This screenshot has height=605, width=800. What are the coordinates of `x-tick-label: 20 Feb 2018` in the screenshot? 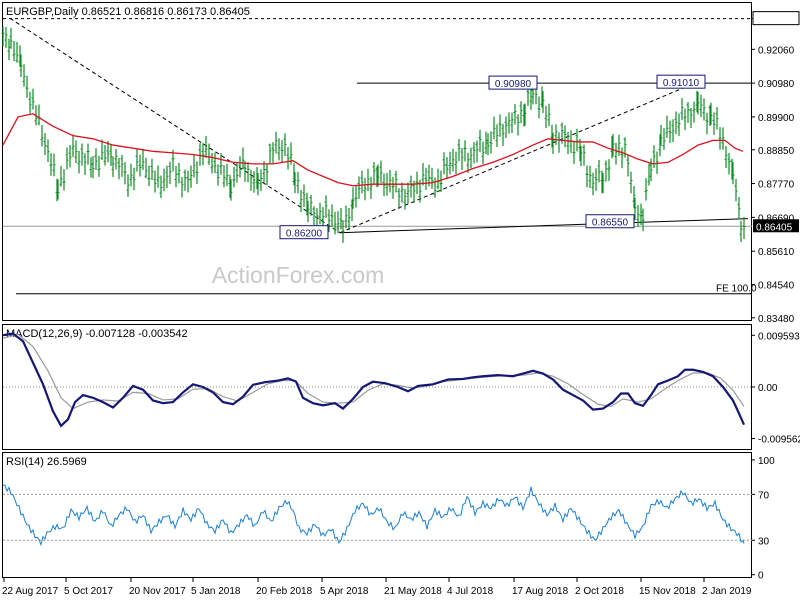 It's located at (284, 591).